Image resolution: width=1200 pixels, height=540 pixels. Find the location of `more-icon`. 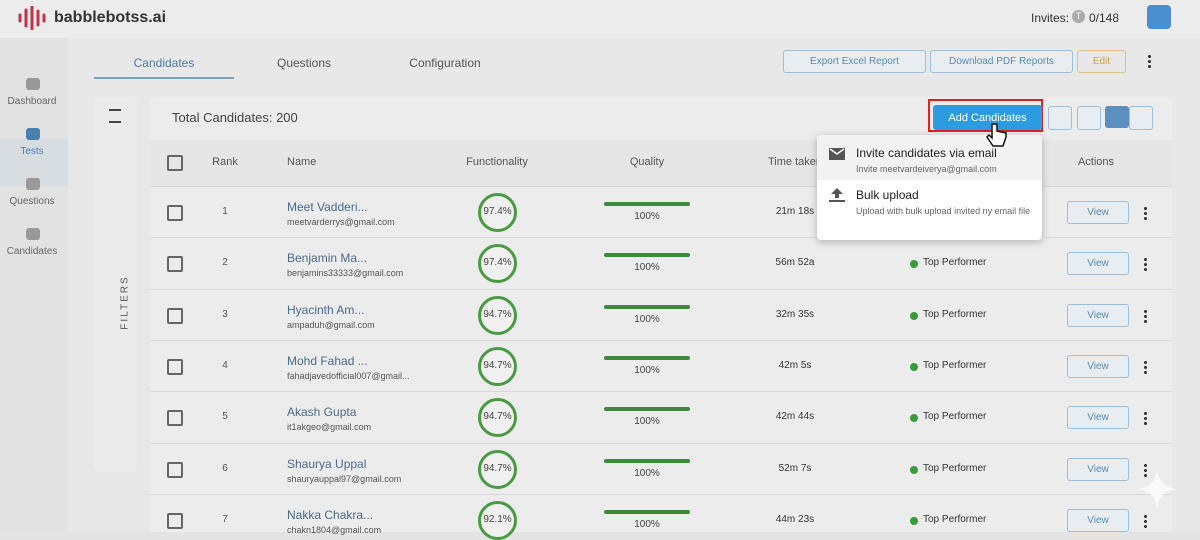

more-icon is located at coordinates (1149, 61).